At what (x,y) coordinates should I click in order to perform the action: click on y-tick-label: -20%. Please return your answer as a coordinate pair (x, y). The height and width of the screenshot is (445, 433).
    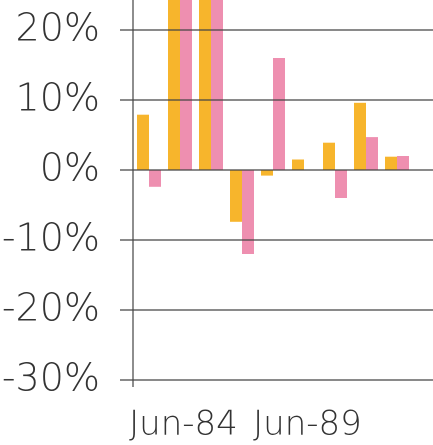
    Looking at the image, I should click on (51, 308).